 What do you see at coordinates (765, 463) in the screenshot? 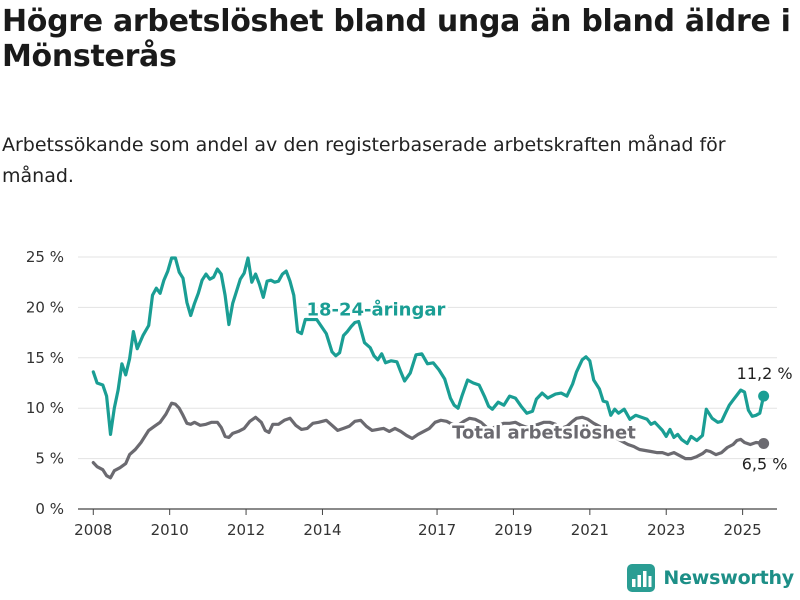
I see `end-label-total: 6,5 %` at bounding box center [765, 463].